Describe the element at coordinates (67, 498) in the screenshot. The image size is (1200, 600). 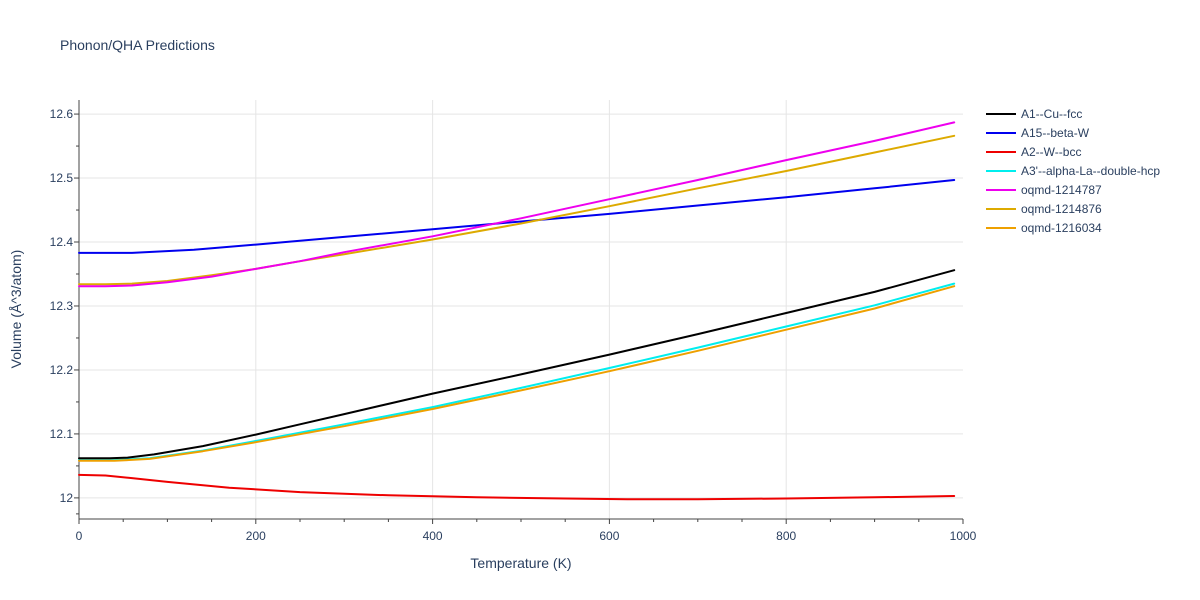
I see `y-tick-label: 12` at that location.